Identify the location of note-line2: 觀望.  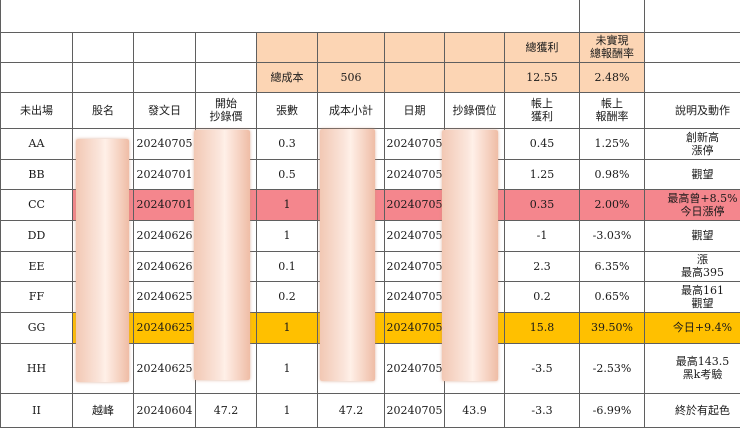
(692, 303).